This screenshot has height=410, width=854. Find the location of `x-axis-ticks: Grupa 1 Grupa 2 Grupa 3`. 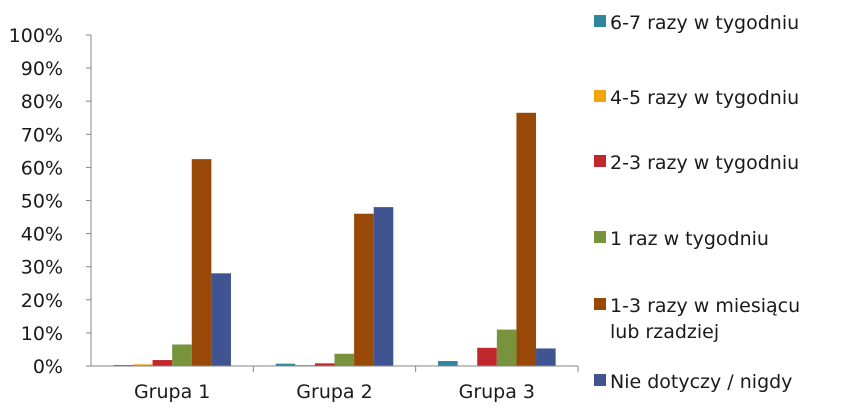

x-axis-ticks: Grupa 1 Grupa 2 Grupa 3 is located at coordinates (356, 384).